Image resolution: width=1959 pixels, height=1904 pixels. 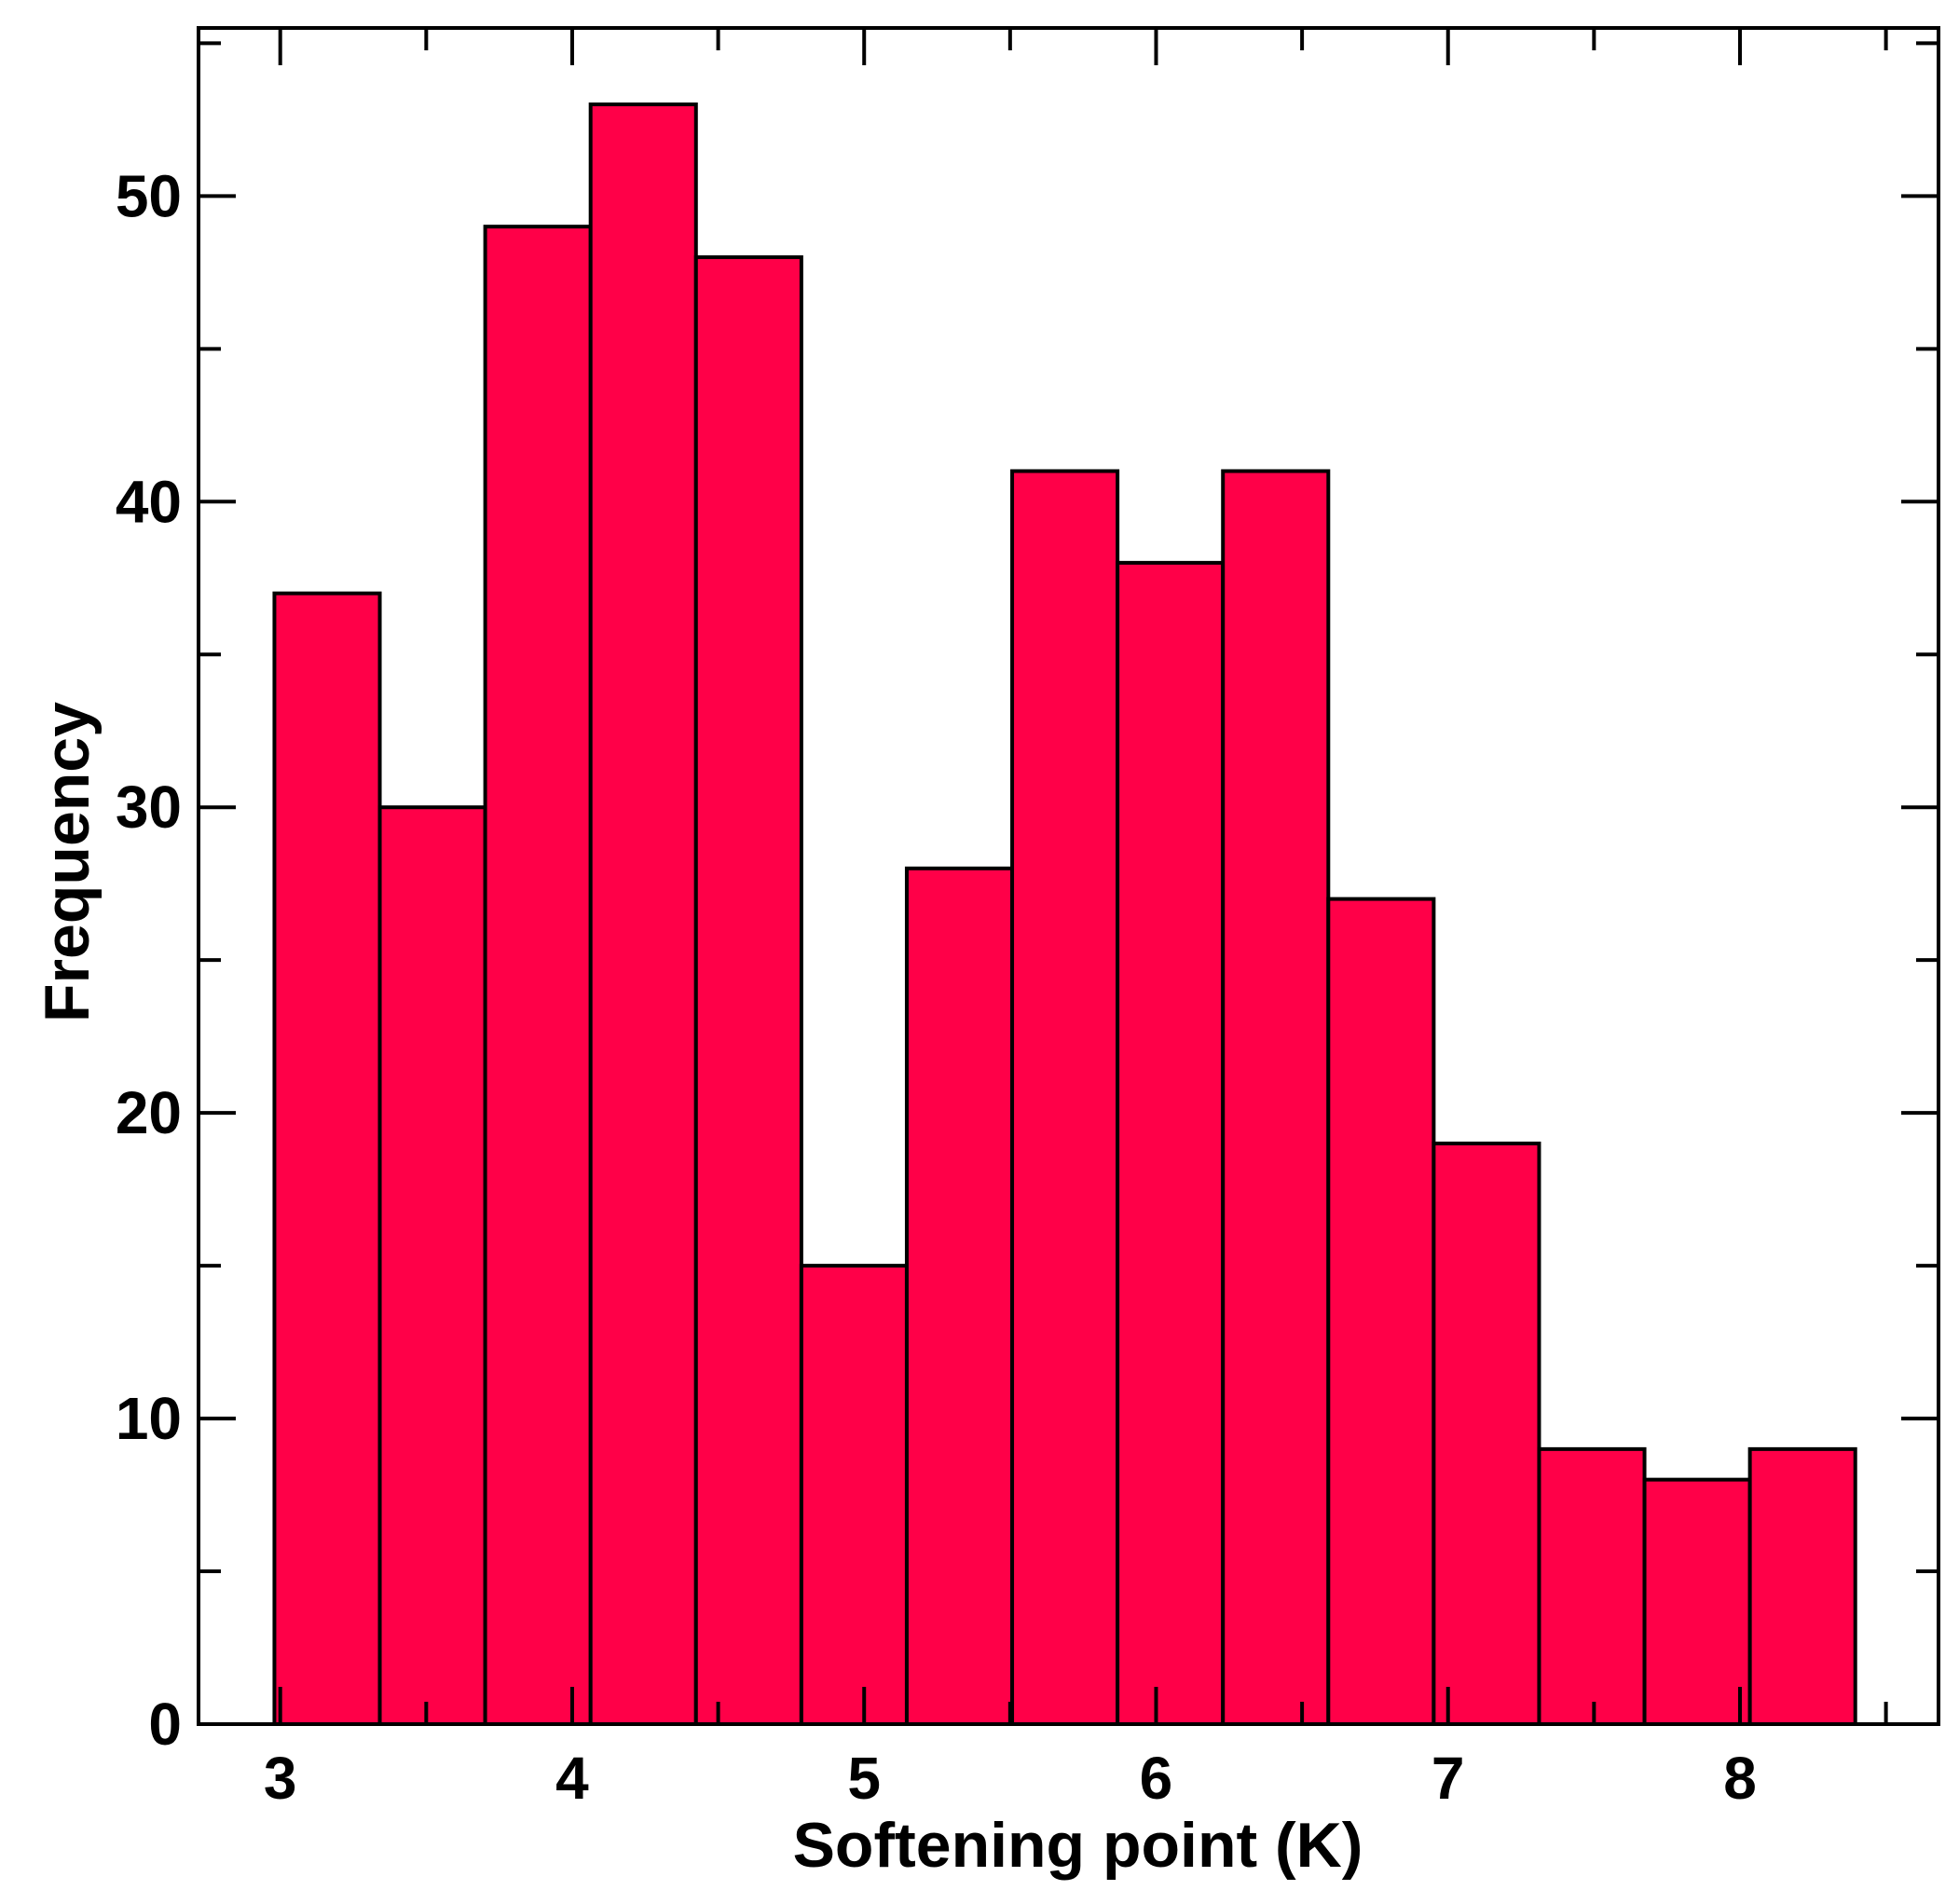 What do you see at coordinates (165, 1724) in the screenshot?
I see `y-tick-label: 0` at bounding box center [165, 1724].